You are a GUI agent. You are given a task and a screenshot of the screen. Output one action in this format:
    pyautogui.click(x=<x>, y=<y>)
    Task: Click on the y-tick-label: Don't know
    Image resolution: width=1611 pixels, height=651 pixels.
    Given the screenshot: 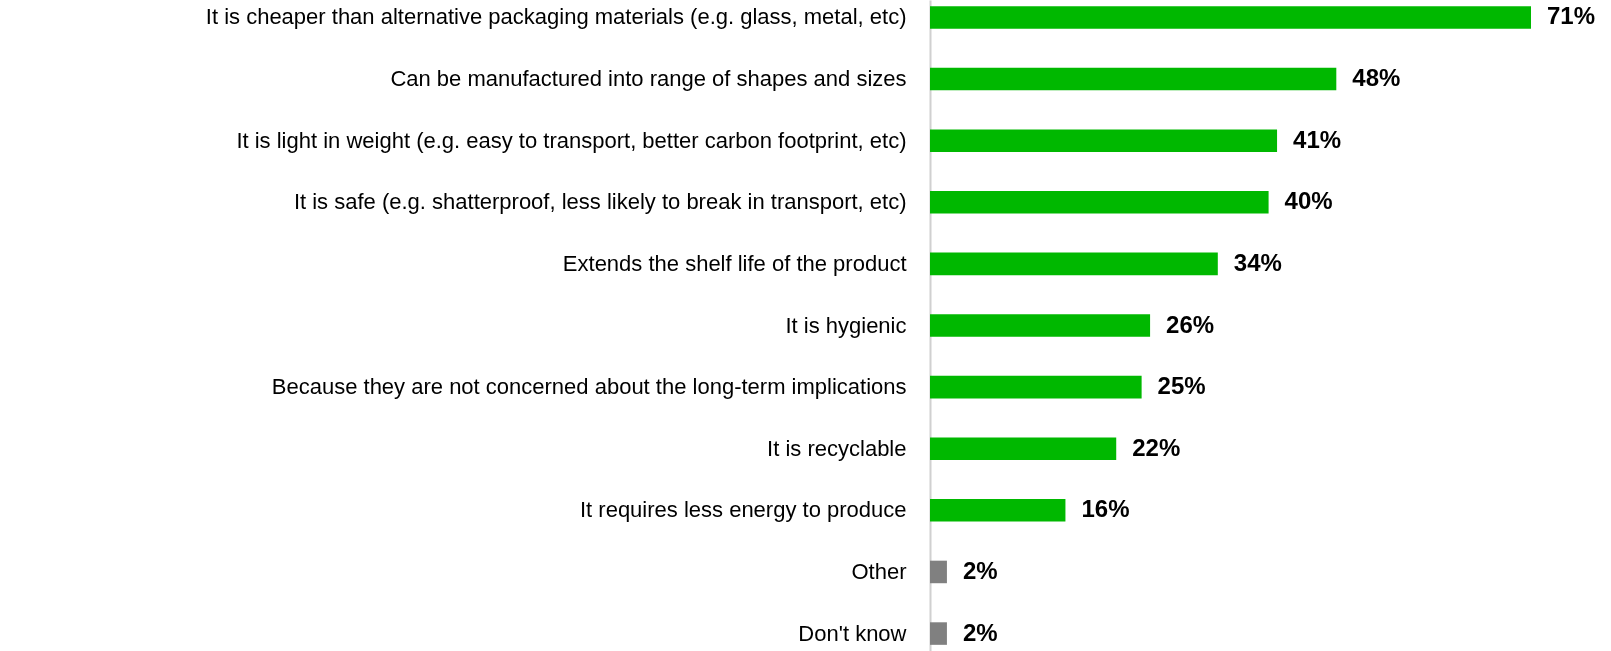 What is the action you would take?
    pyautogui.click(x=852, y=633)
    